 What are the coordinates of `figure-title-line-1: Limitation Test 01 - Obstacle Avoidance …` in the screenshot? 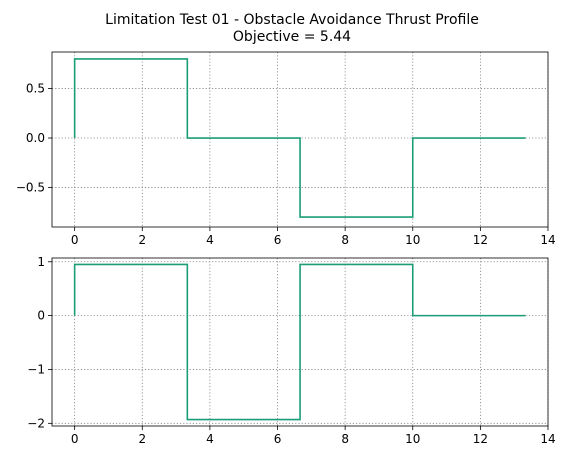 It's located at (292, 20).